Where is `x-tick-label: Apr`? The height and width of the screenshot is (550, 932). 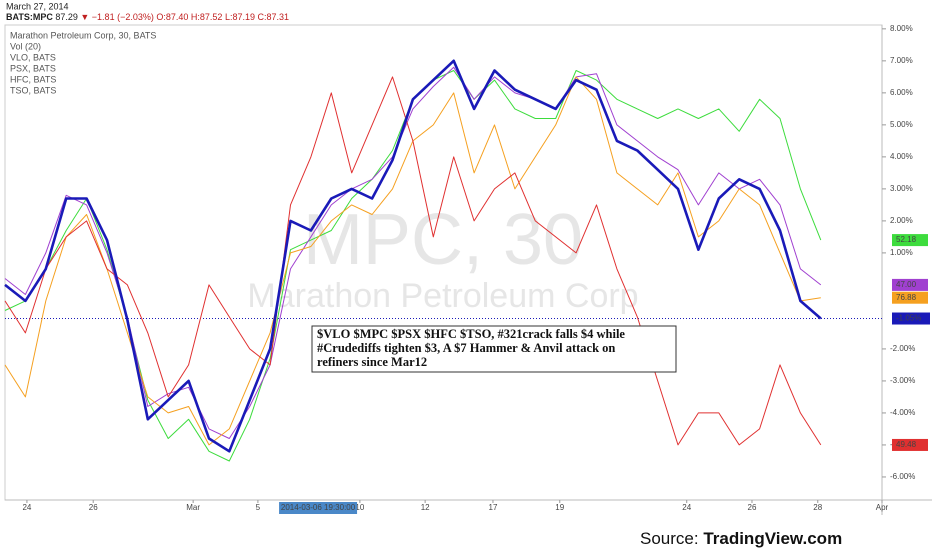 x-tick-label: Apr is located at coordinates (882, 507).